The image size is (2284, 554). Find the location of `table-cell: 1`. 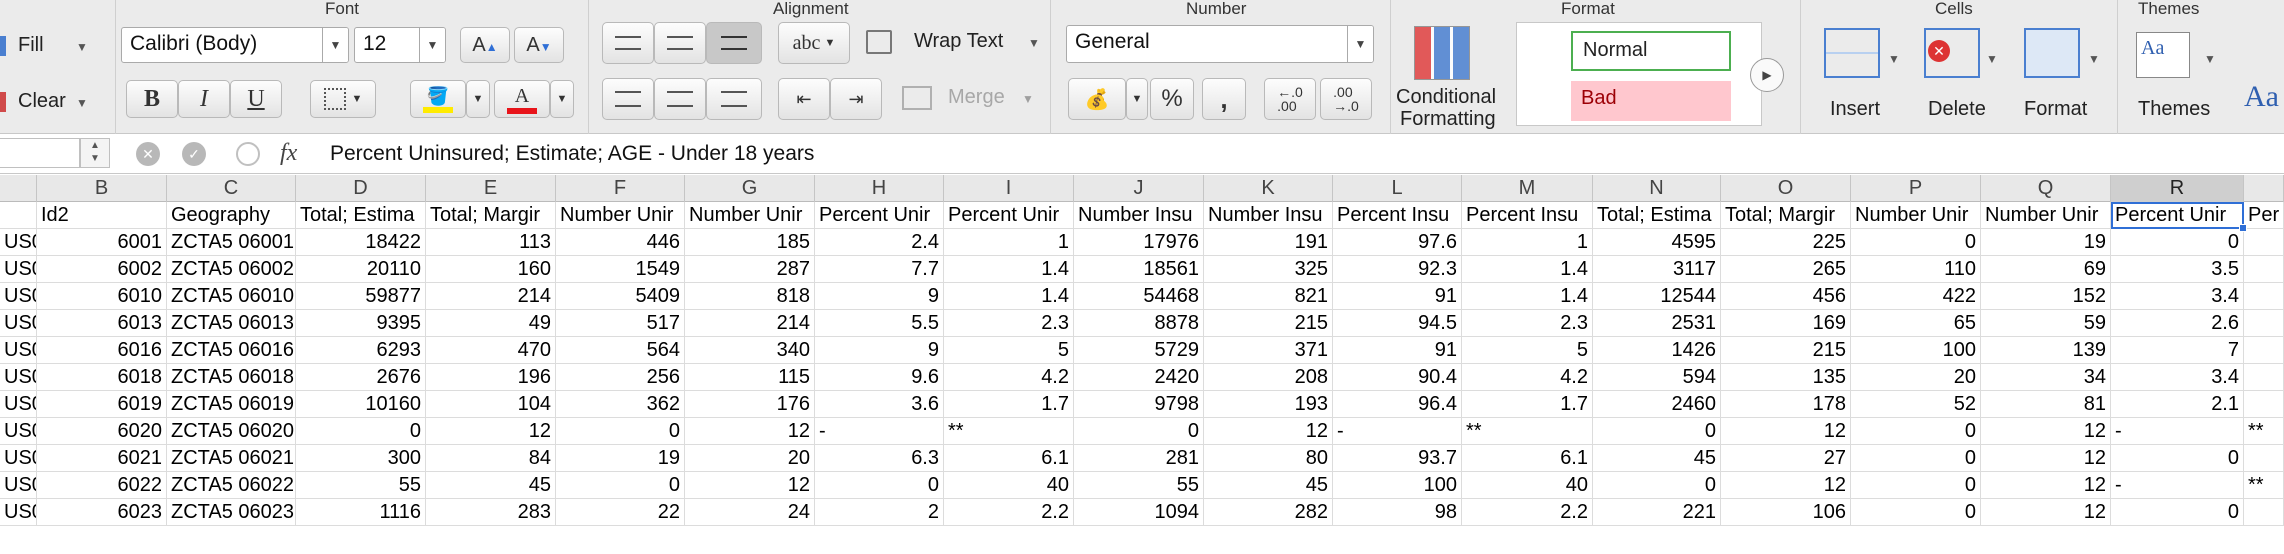

table-cell: 1 is located at coordinates (1527, 242).